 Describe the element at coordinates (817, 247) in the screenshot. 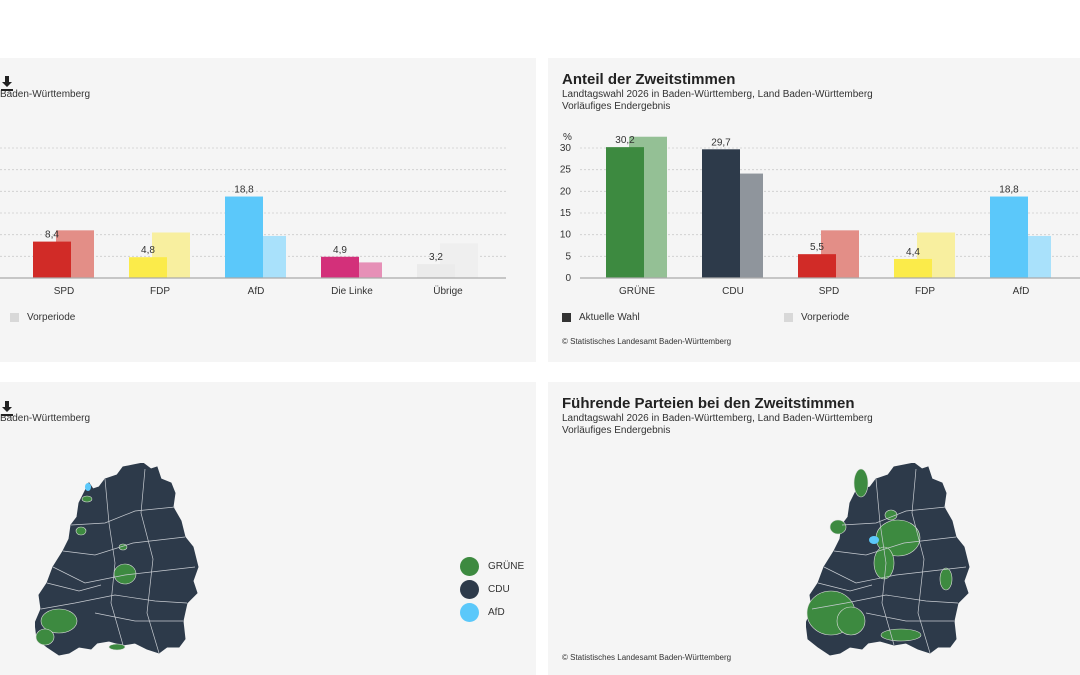

I see `data-label: 5,5` at that location.